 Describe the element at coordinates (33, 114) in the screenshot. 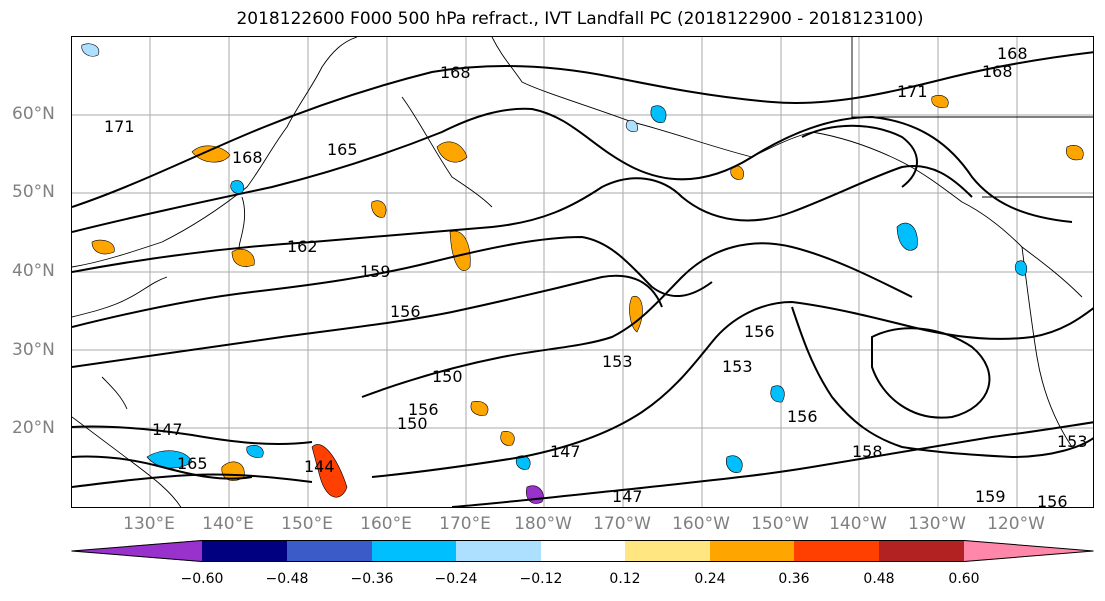

I see `lat-label-60n: 60°N` at that location.